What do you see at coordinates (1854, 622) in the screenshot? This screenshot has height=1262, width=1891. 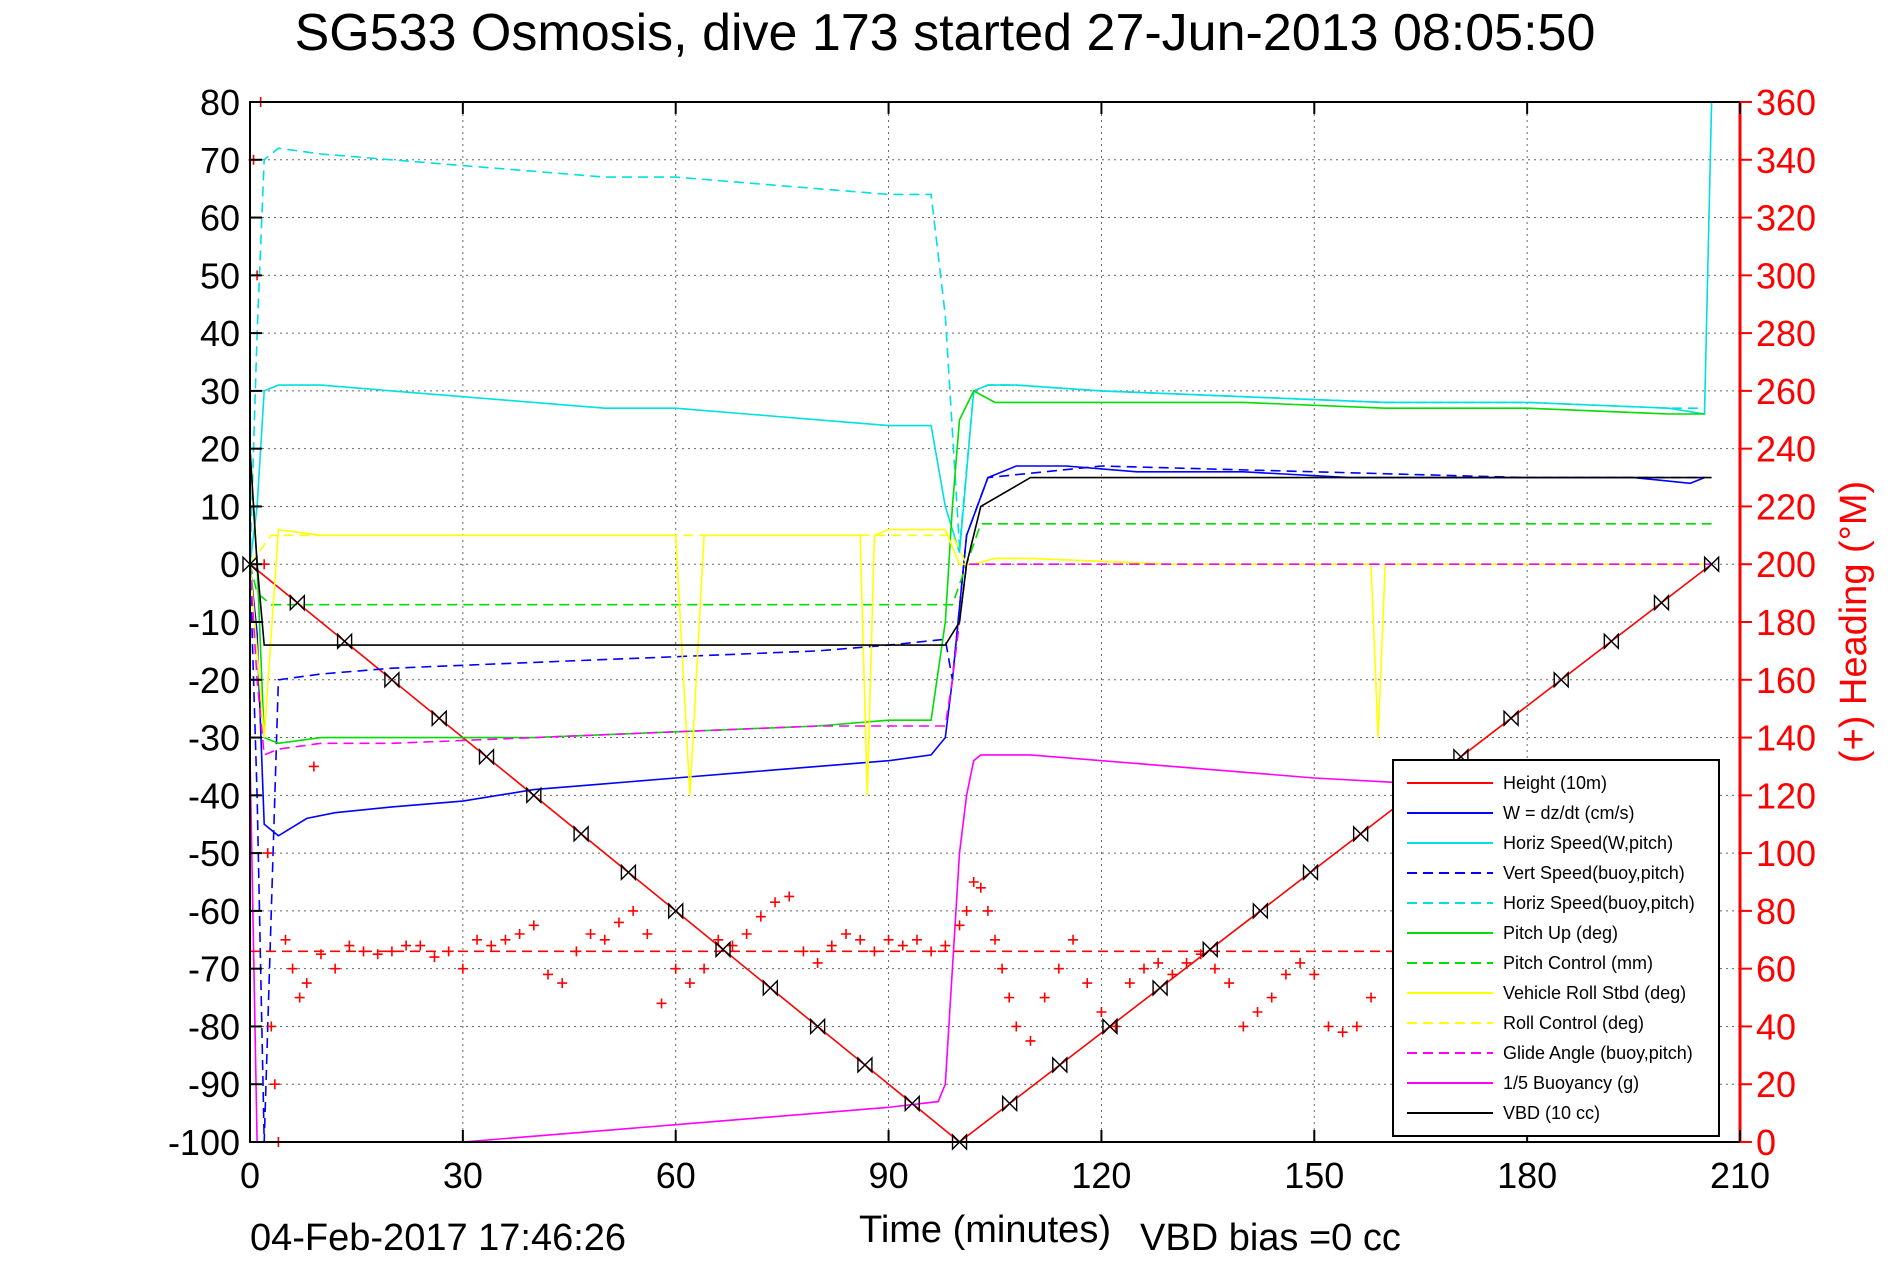 I see `y2-axis-label: (+) Heading (°M)` at bounding box center [1854, 622].